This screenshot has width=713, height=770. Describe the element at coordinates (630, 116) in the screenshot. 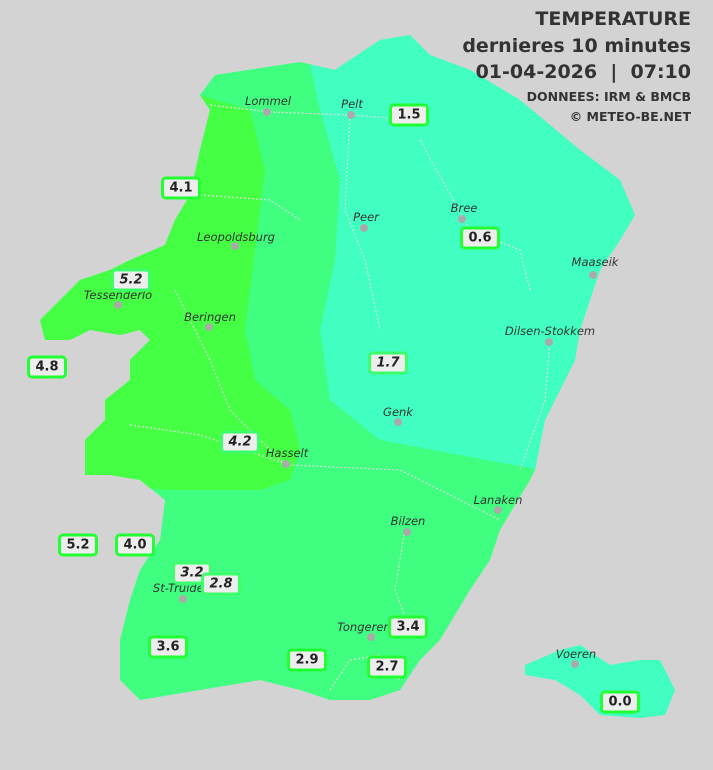

I see `copyright: © METEO-BE.NET` at that location.